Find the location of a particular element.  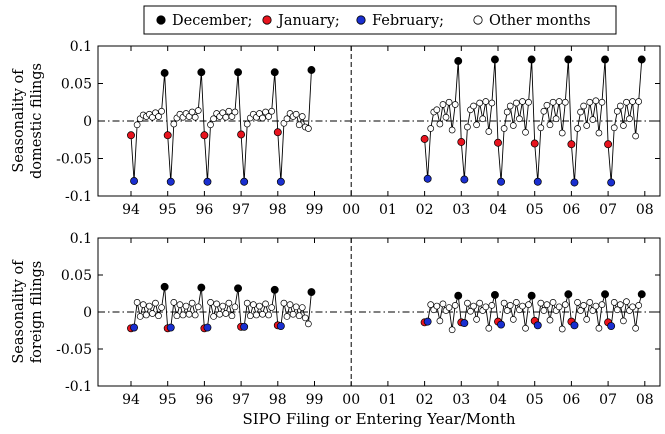

legend-label-january: January; is located at coordinates (308, 21).